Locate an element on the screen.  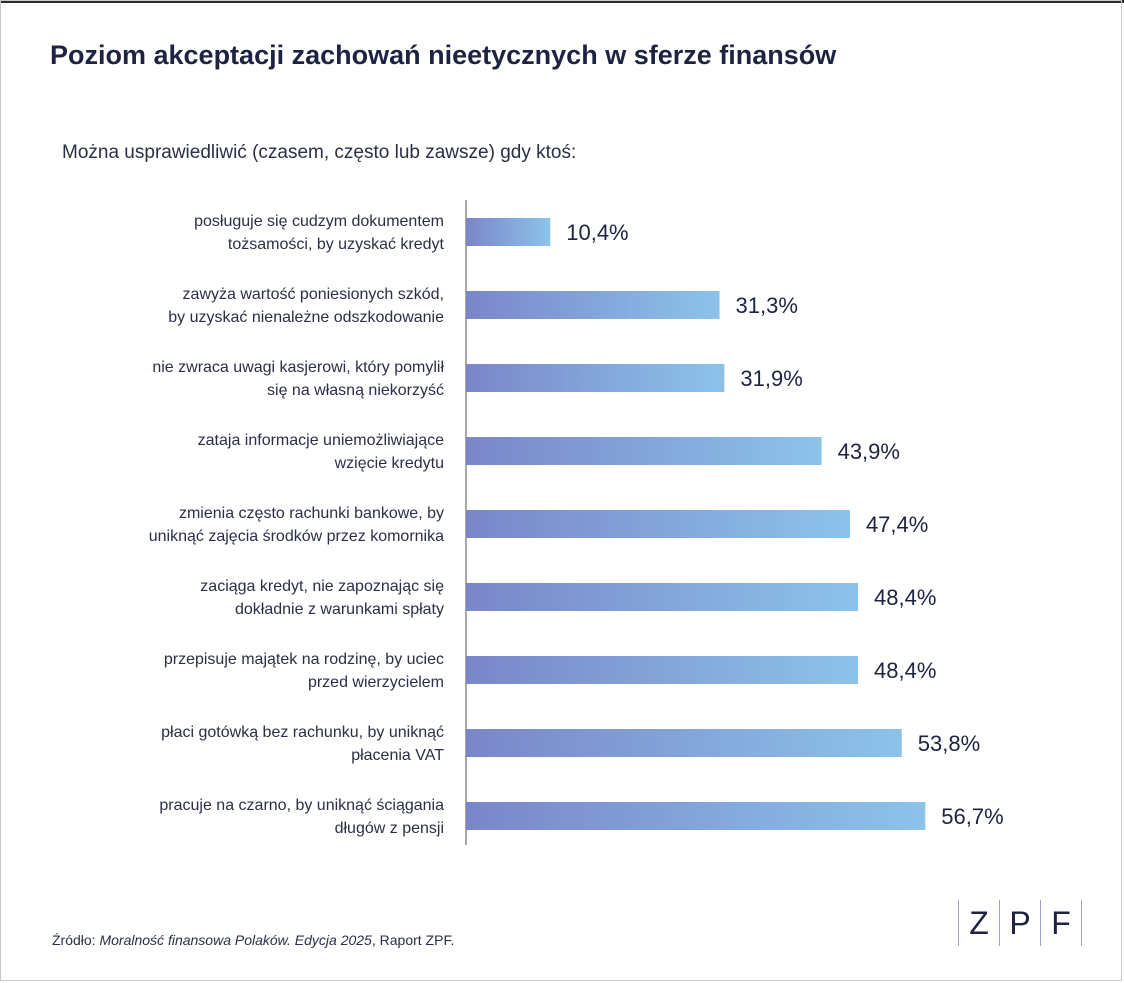
category-label-4-line-1: zataja informacje uniemożliwiające is located at coordinates (321, 440).